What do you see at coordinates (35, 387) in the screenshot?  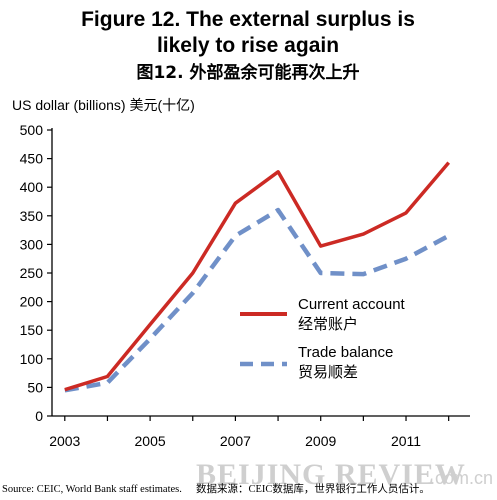 I see `y-tick-label: 50` at bounding box center [35, 387].